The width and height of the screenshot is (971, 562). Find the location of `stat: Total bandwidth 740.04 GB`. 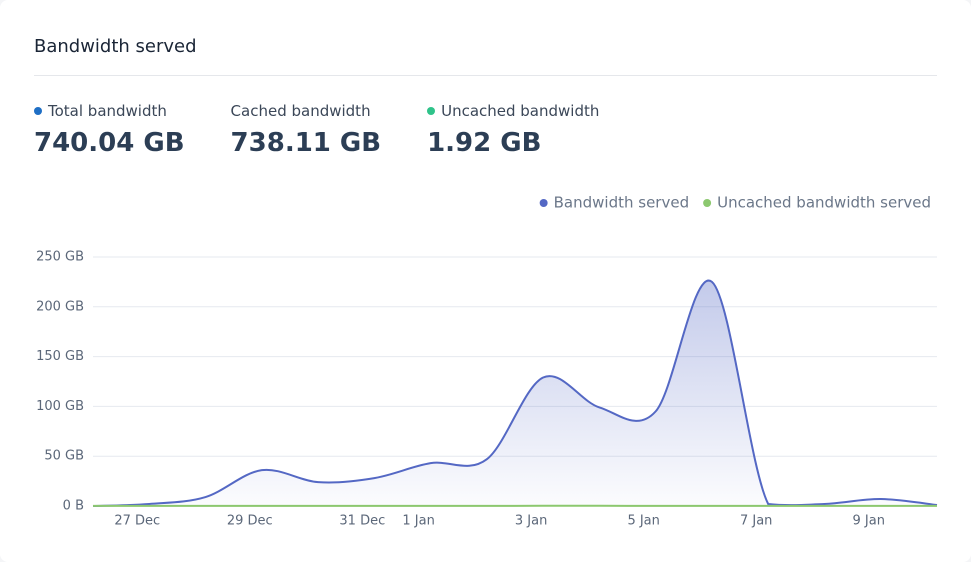

stat: Total bandwidth 740.04 GB is located at coordinates (109, 130).